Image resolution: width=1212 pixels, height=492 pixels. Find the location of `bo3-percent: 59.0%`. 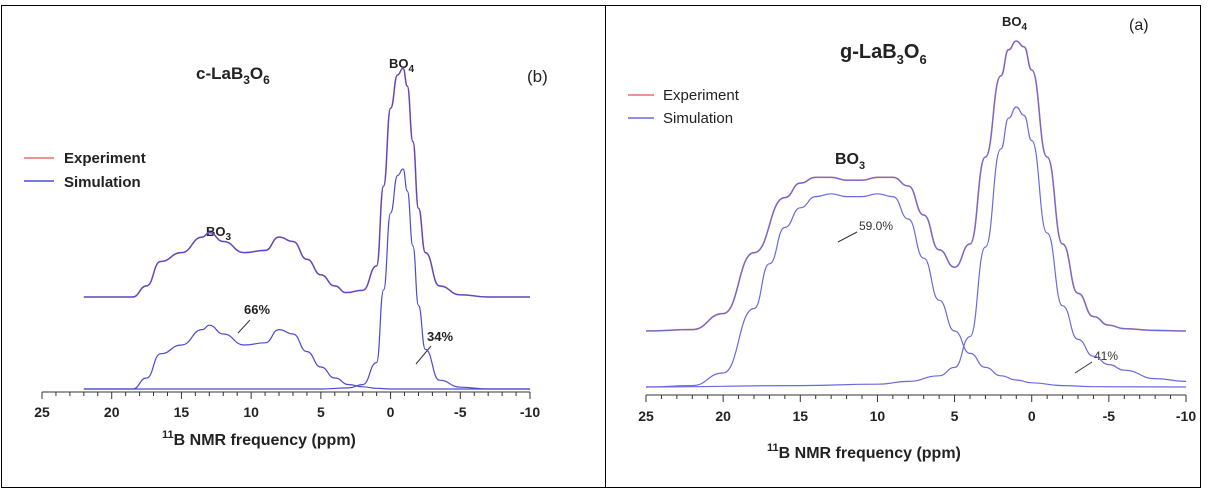

bo3-percent: 59.0% is located at coordinates (876, 226).